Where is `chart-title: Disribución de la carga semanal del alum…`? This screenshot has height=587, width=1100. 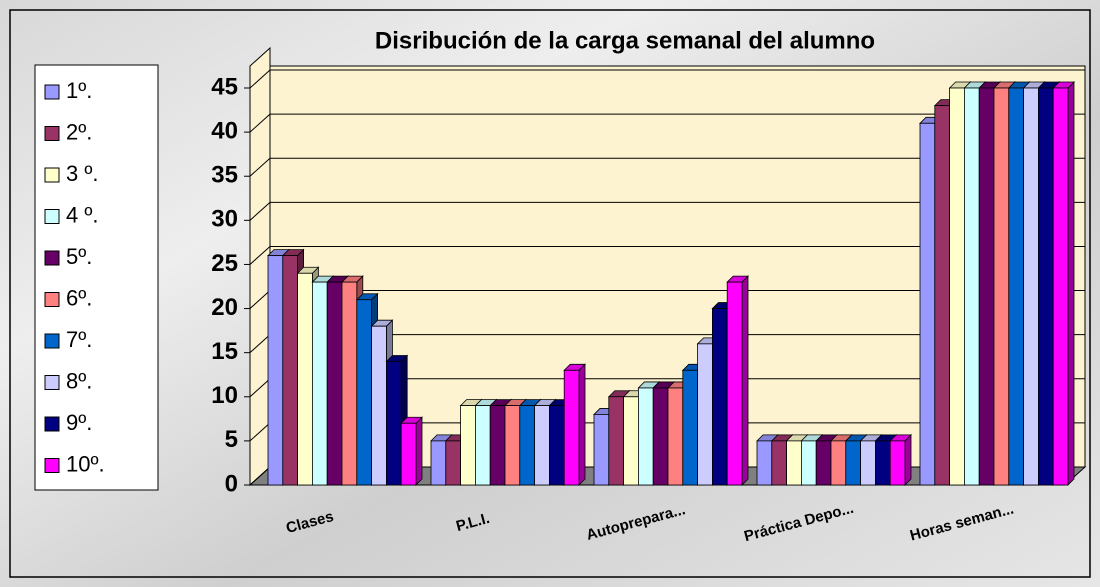 chart-title: Disribución de la carga semanal del alum… is located at coordinates (625, 40).